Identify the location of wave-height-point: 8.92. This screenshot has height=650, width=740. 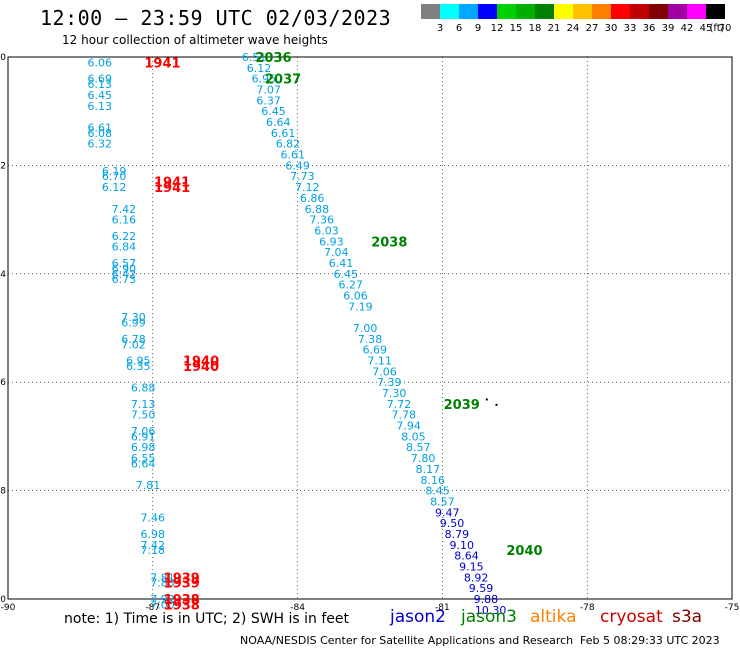
(476, 577).